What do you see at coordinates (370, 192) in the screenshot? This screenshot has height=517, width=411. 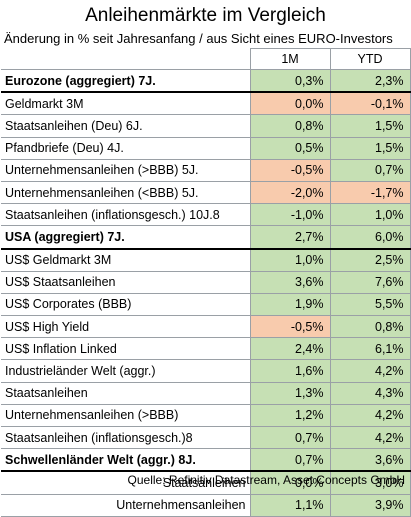 I see `value-ytd: -1,7%` at bounding box center [370, 192].